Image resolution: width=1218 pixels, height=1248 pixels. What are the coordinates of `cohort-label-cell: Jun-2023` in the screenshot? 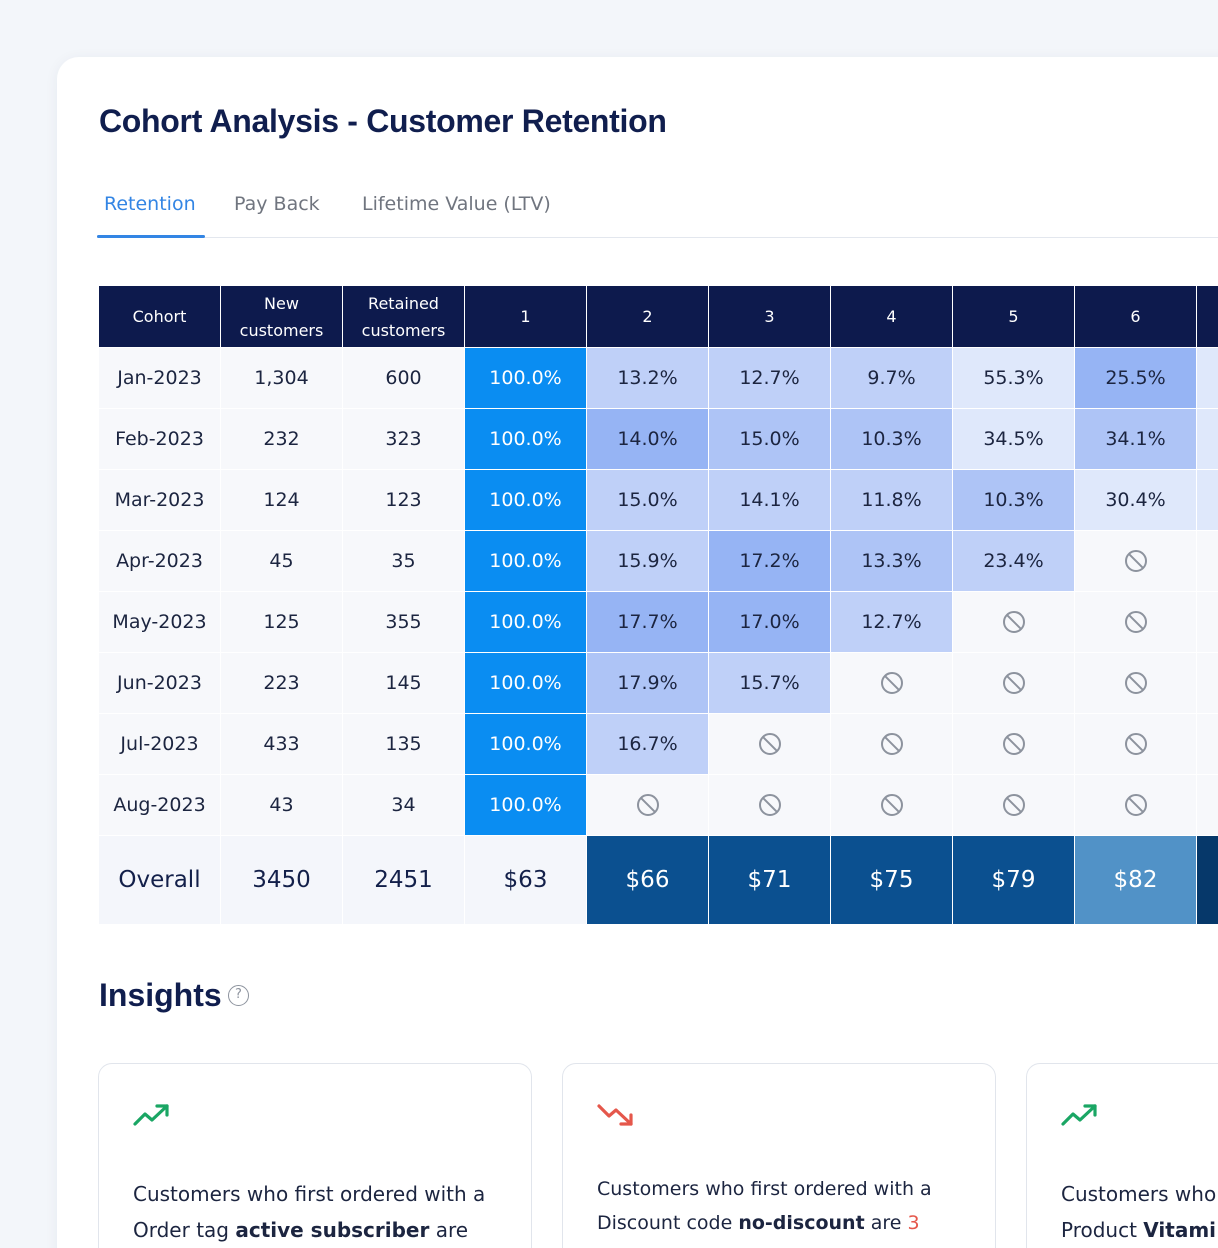 It's located at (159, 683).